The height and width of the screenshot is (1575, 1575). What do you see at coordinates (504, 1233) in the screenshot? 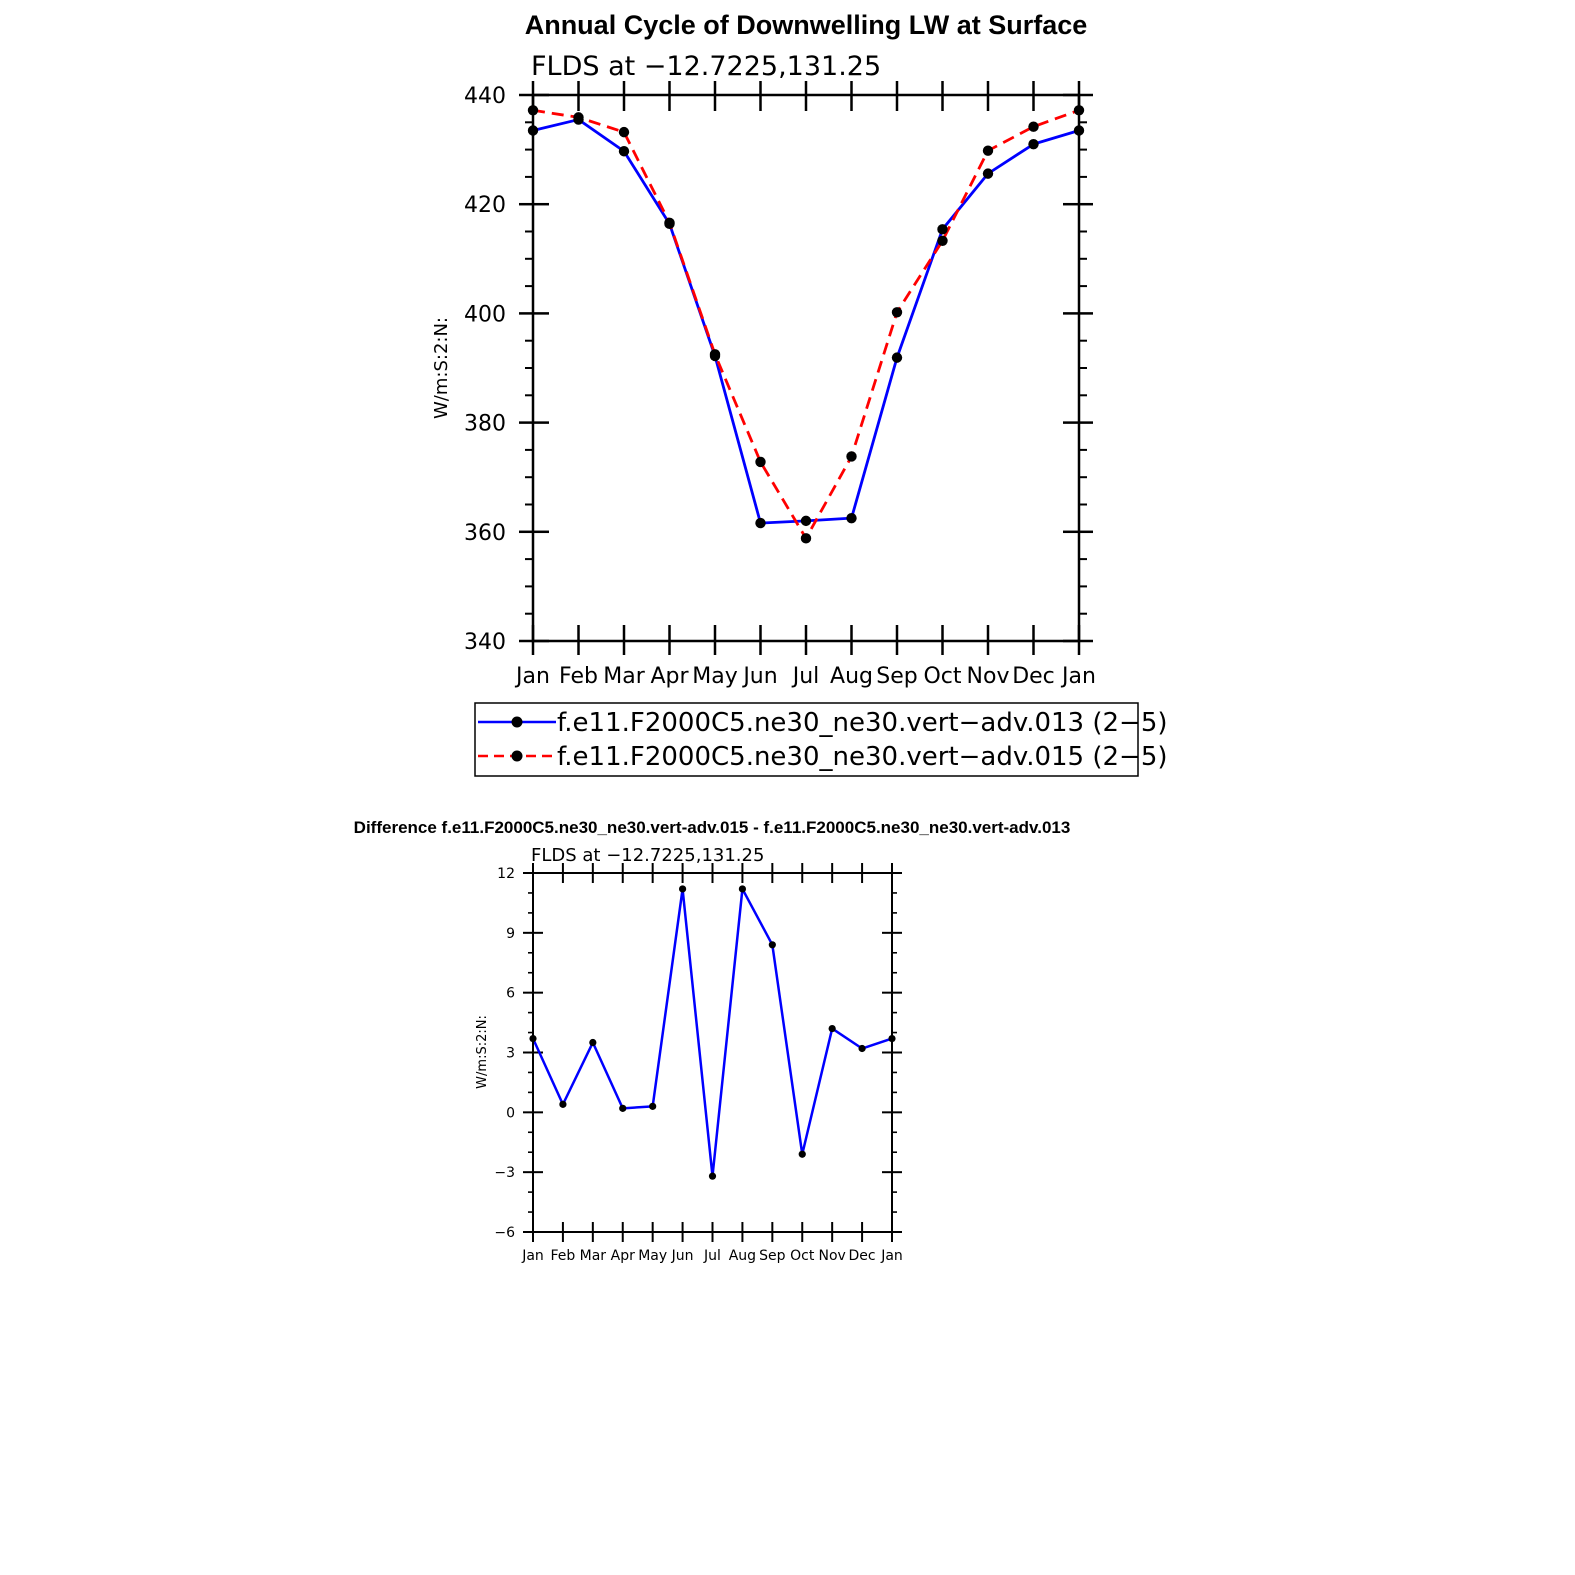
I see `y-tick-label: −6` at bounding box center [504, 1233].